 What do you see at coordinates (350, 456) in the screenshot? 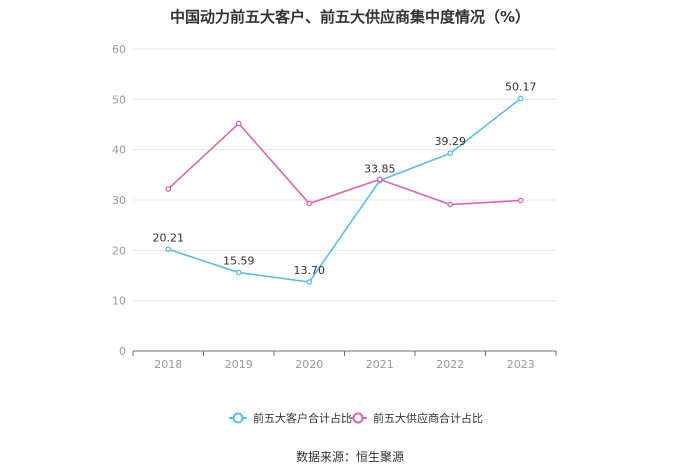
I see `data-source-note: 数据来源：恒生聚源` at bounding box center [350, 456].